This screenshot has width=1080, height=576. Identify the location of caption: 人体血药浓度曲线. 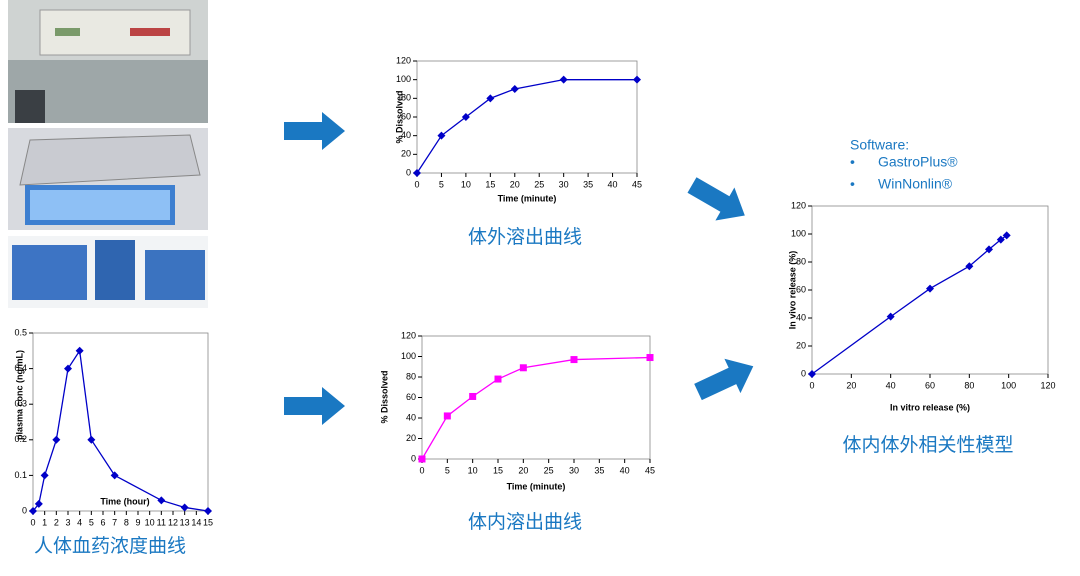
(110, 546).